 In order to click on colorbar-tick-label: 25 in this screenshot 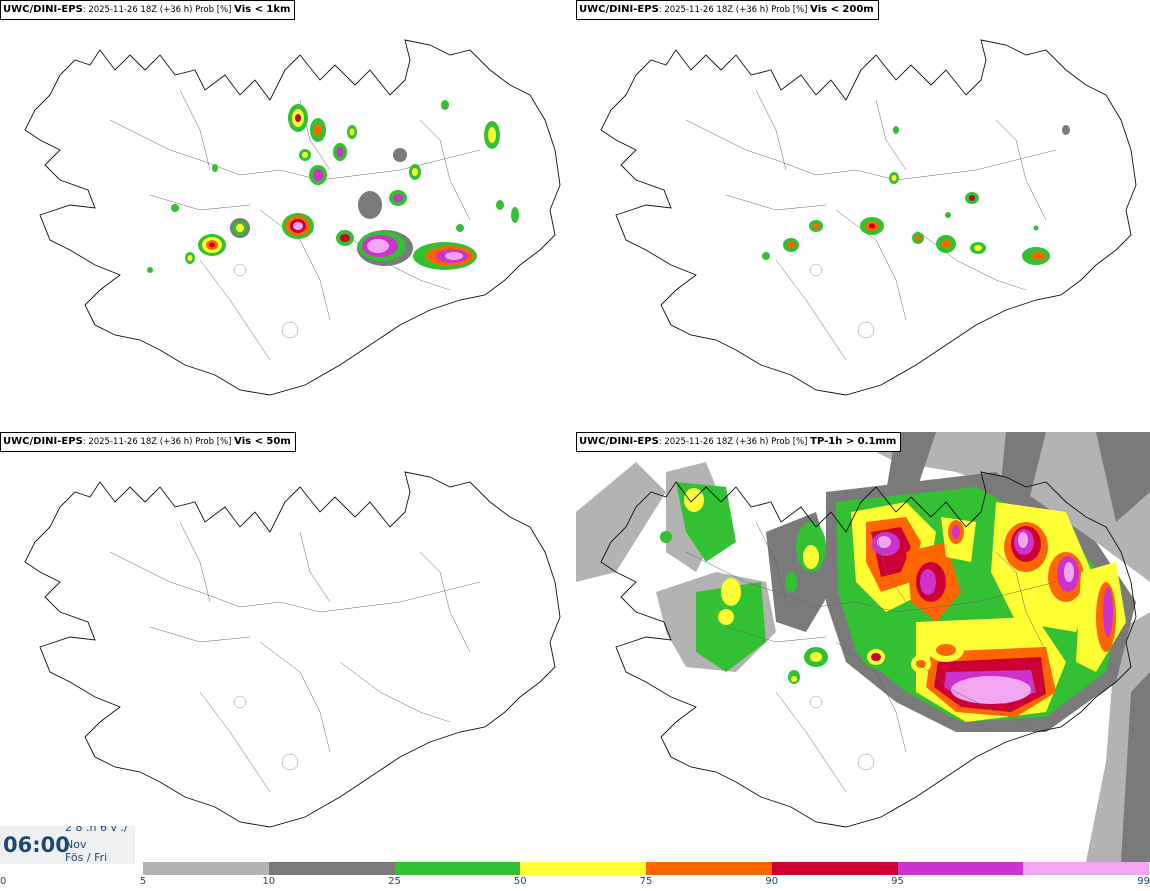, I will do `click(394, 881)`.